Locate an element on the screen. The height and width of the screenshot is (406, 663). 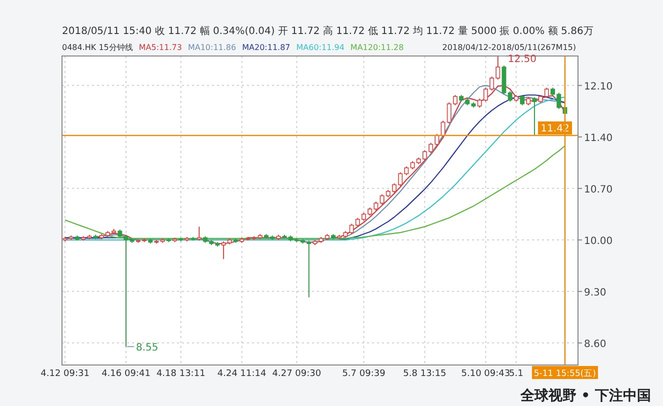
text: MA60:11.94 is located at coordinates (320, 47).